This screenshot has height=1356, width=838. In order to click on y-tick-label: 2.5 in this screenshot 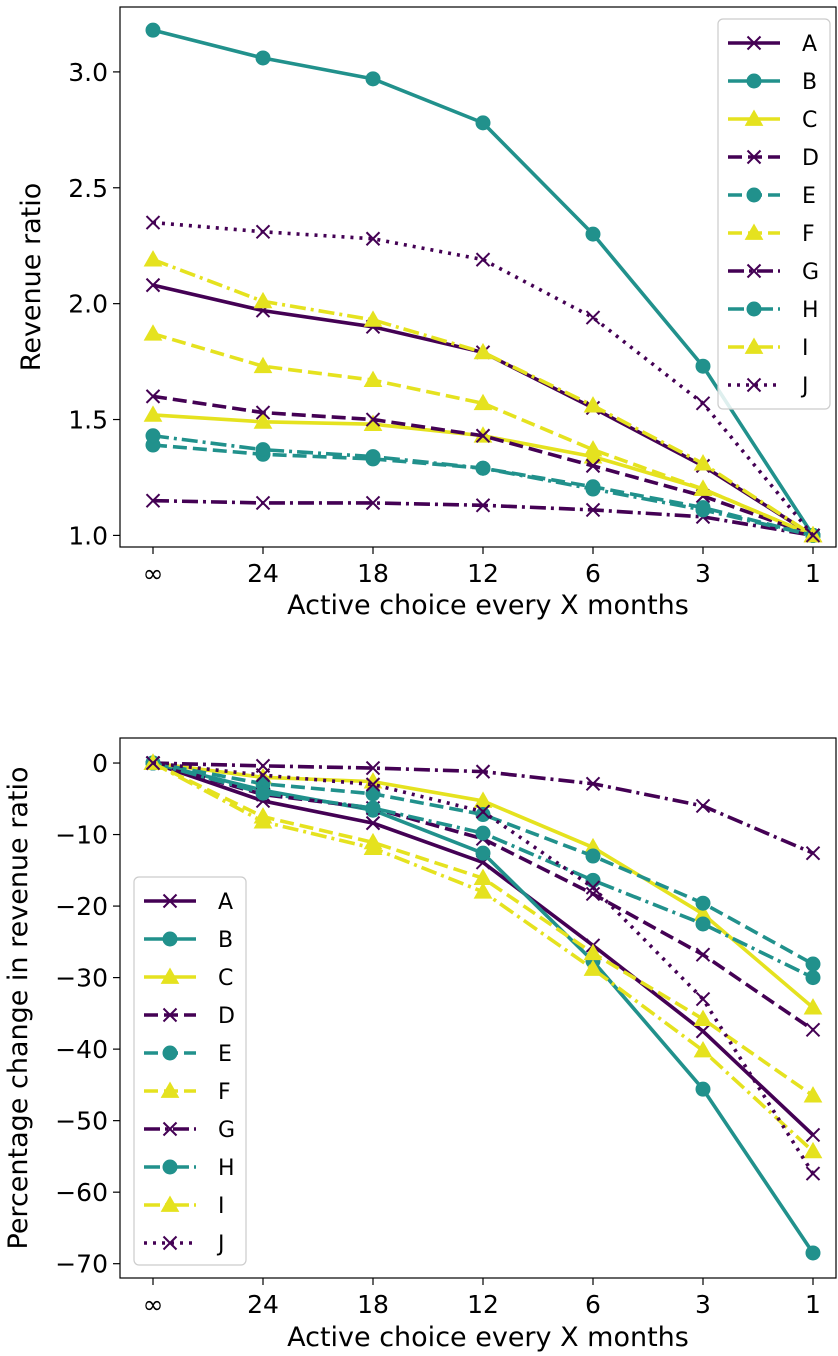, I will do `click(88, 188)`.